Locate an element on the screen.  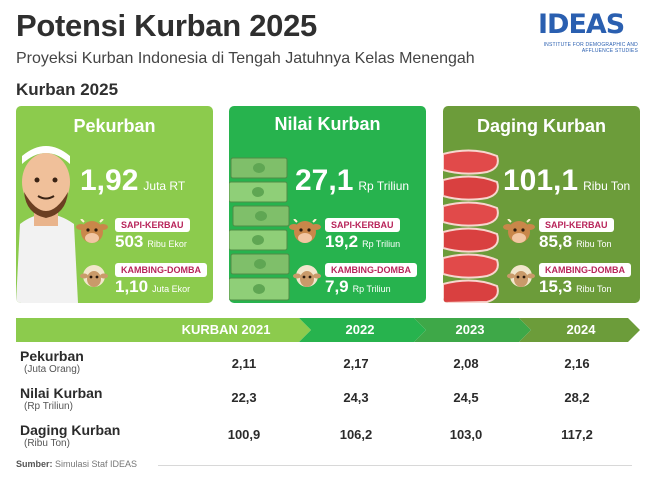
column-header-2022: 2022 is located at coordinates (360, 329).